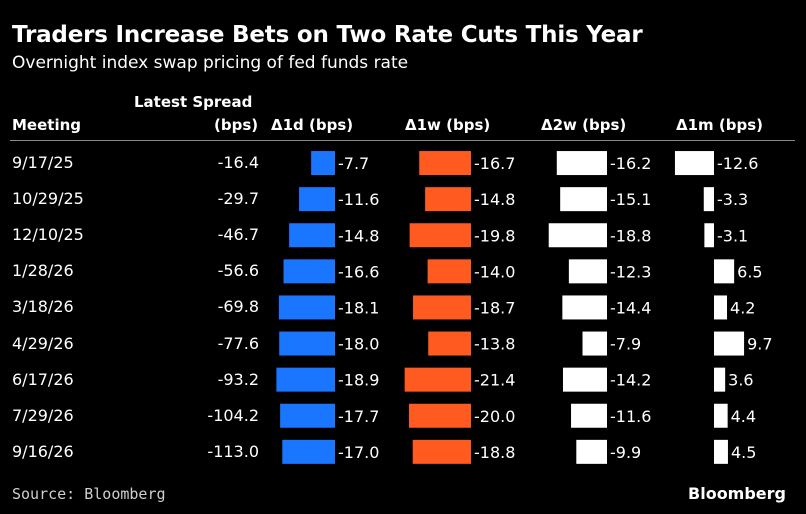 This screenshot has width=806, height=514. What do you see at coordinates (43, 343) in the screenshot?
I see `meeting-date: 4/29/26` at bounding box center [43, 343].